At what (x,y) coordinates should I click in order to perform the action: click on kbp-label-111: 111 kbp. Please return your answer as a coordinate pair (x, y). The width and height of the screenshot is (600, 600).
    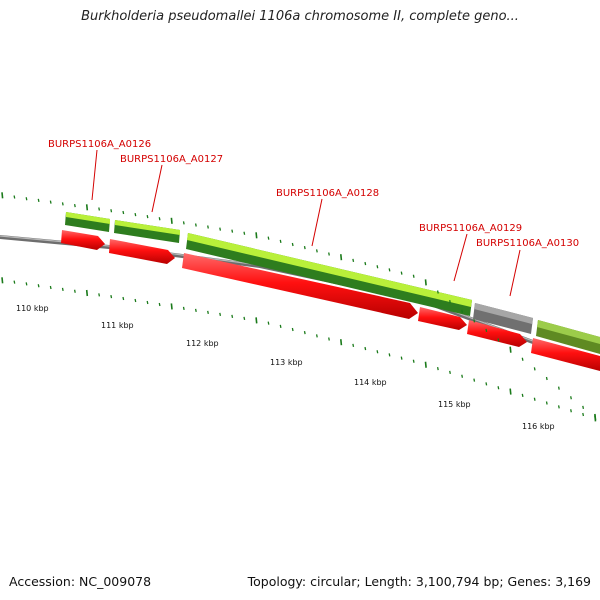
    Looking at the image, I should click on (117, 325).